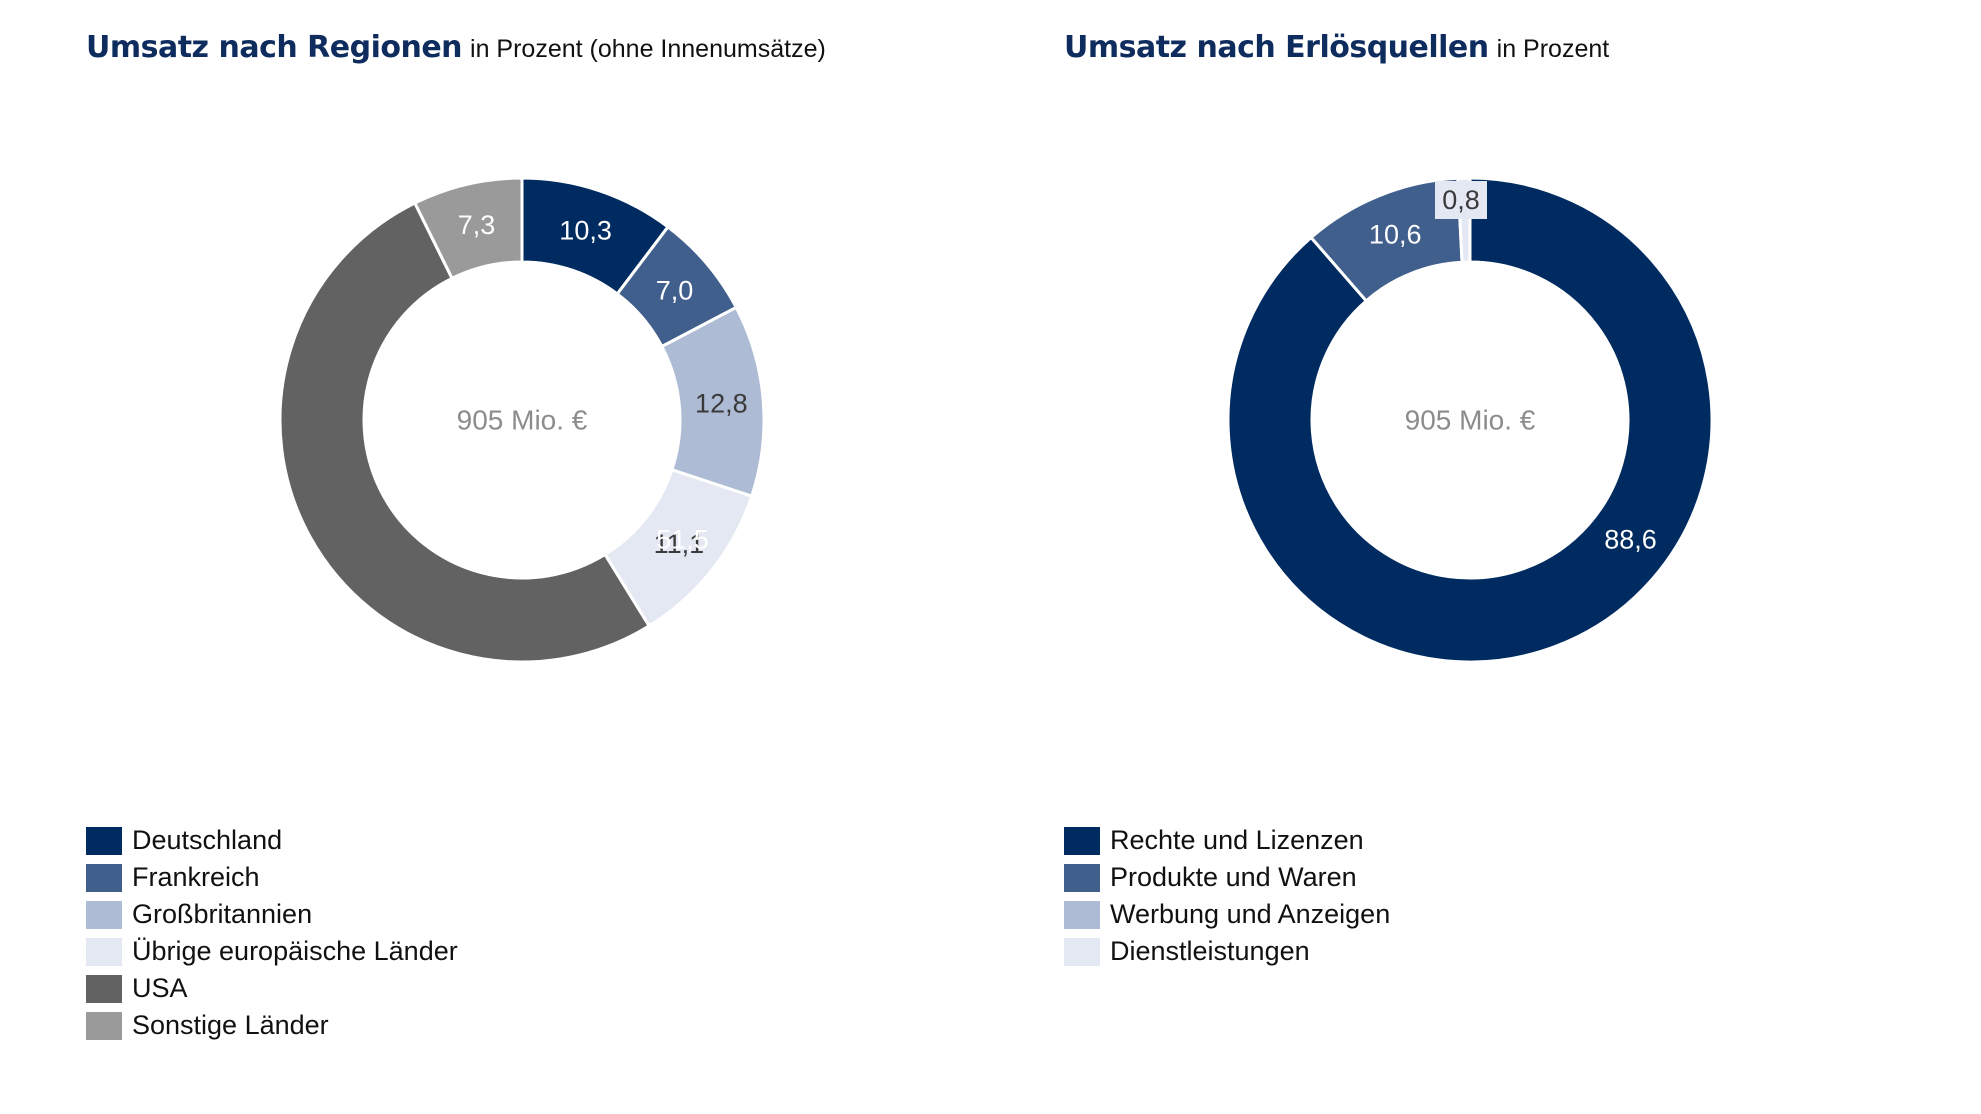 This screenshot has width=1981, height=1114. What do you see at coordinates (1395, 235) in the screenshot?
I see `slice-label-produkte-und-waren: 10,6` at bounding box center [1395, 235].